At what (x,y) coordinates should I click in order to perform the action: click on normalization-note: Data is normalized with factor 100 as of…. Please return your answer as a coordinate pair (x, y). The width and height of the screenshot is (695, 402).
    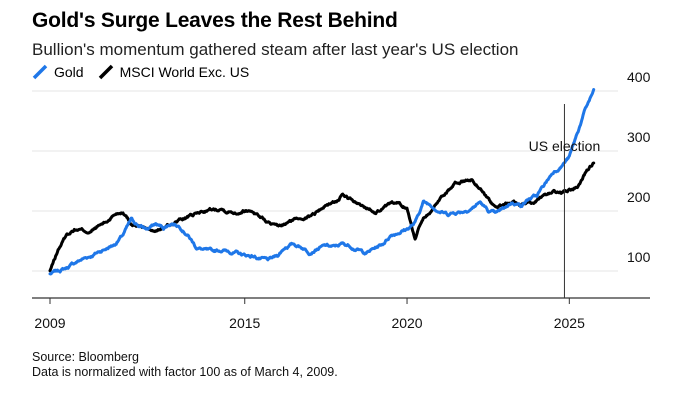
    Looking at the image, I should click on (185, 372).